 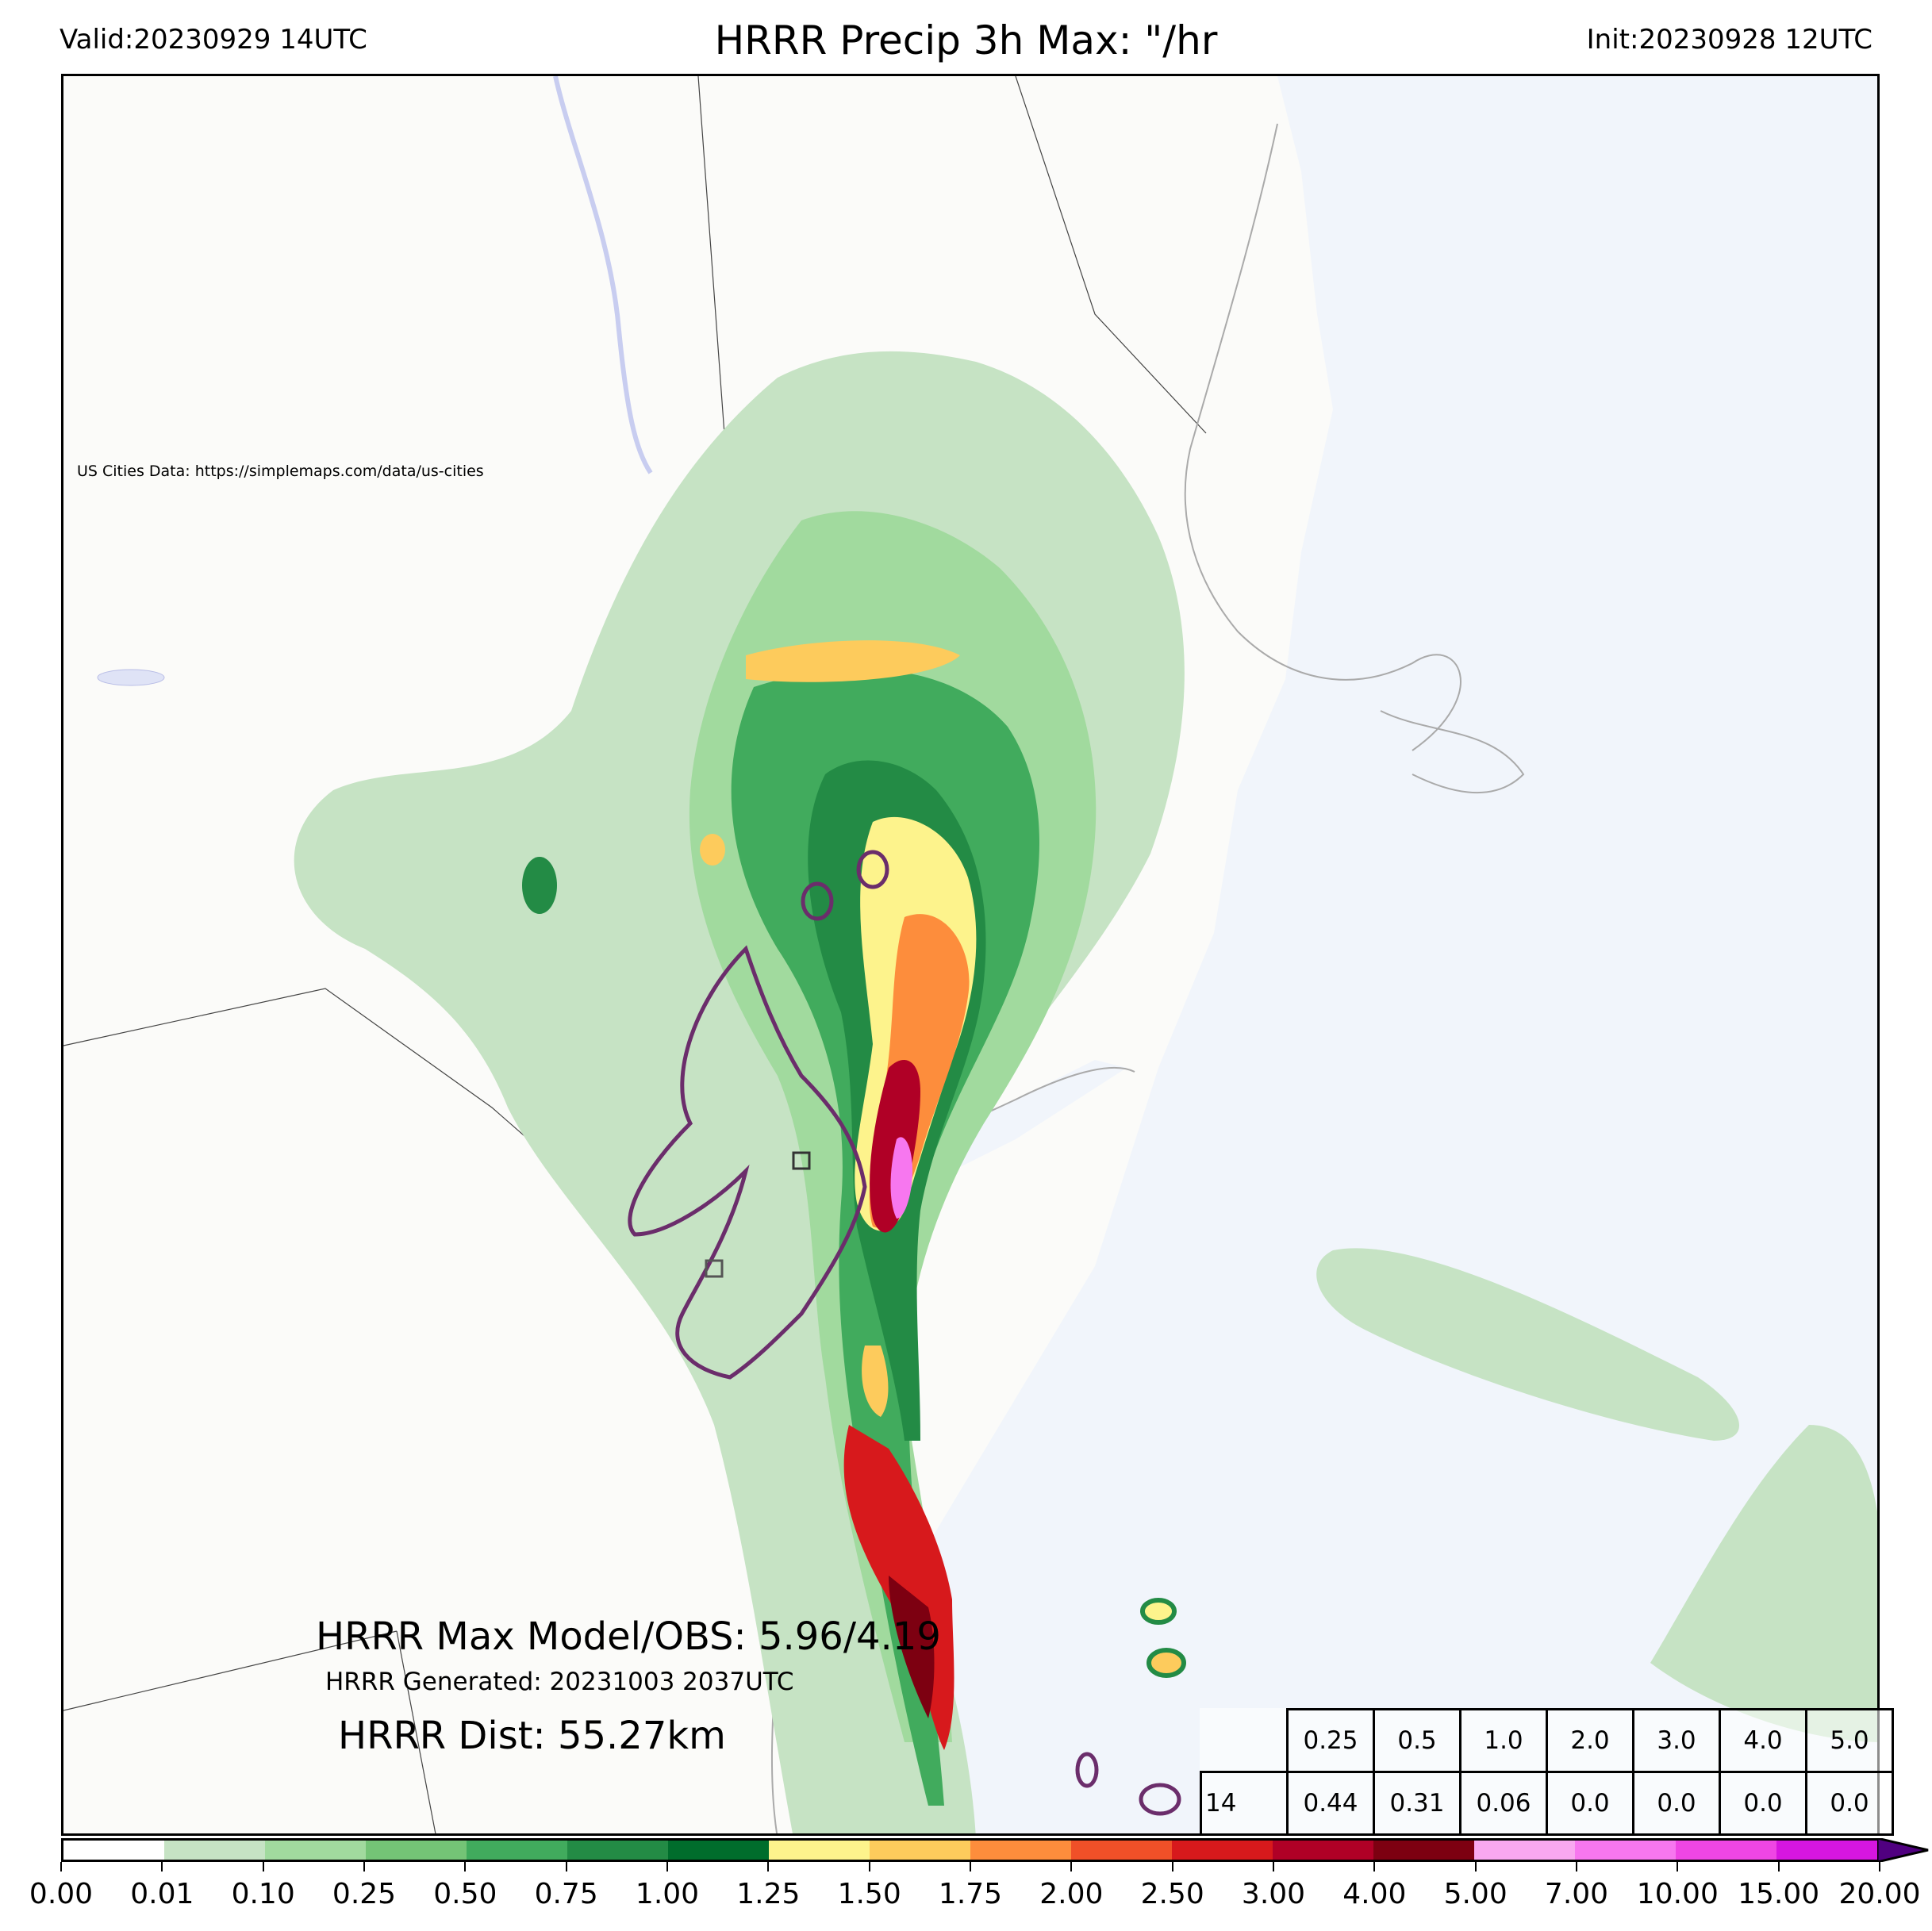 I want to click on colorbar-tick-label: 0.01, so click(x=162, y=1894).